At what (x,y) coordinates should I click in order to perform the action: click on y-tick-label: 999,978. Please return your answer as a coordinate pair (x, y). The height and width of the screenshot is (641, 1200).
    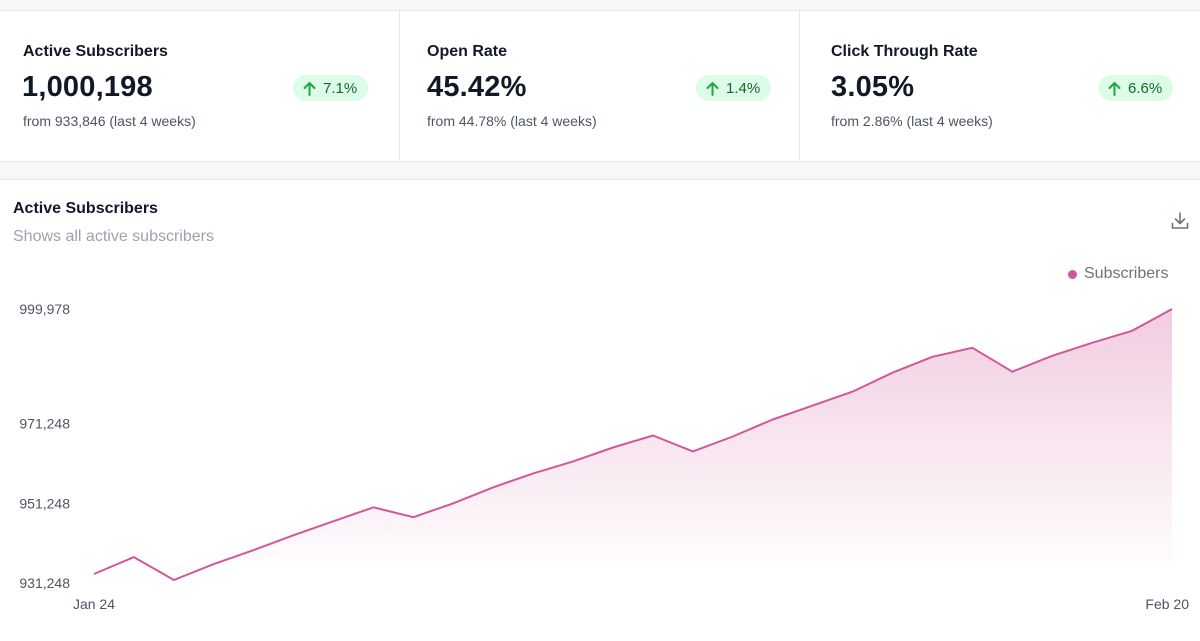
    Looking at the image, I should click on (44, 309).